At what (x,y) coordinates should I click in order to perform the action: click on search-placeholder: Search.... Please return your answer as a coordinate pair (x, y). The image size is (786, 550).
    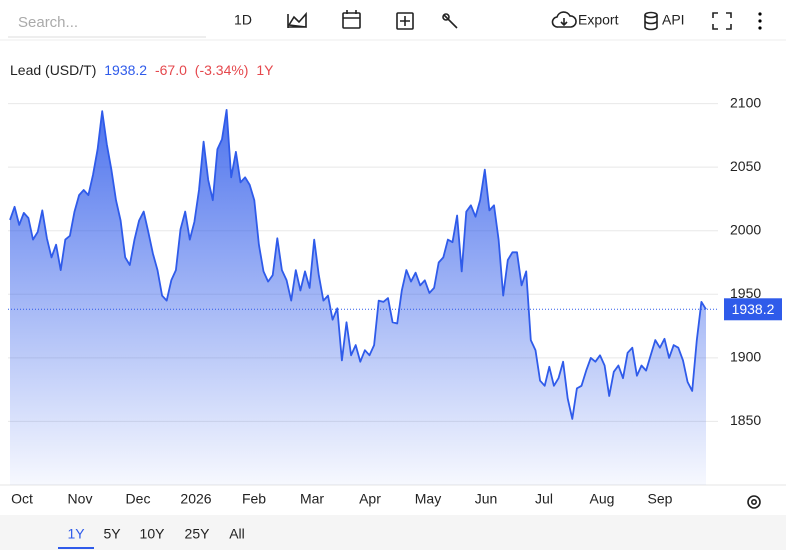
    Looking at the image, I should click on (48, 22).